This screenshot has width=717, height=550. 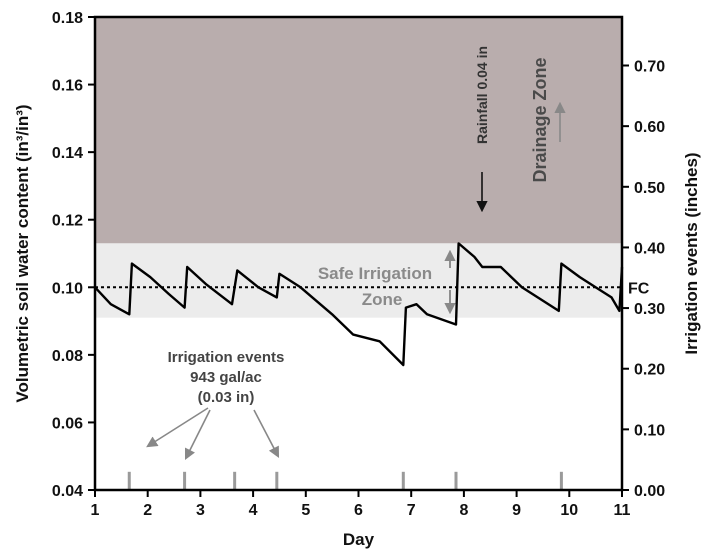 I want to click on left-y-tick-label: 0.18, so click(x=67, y=18).